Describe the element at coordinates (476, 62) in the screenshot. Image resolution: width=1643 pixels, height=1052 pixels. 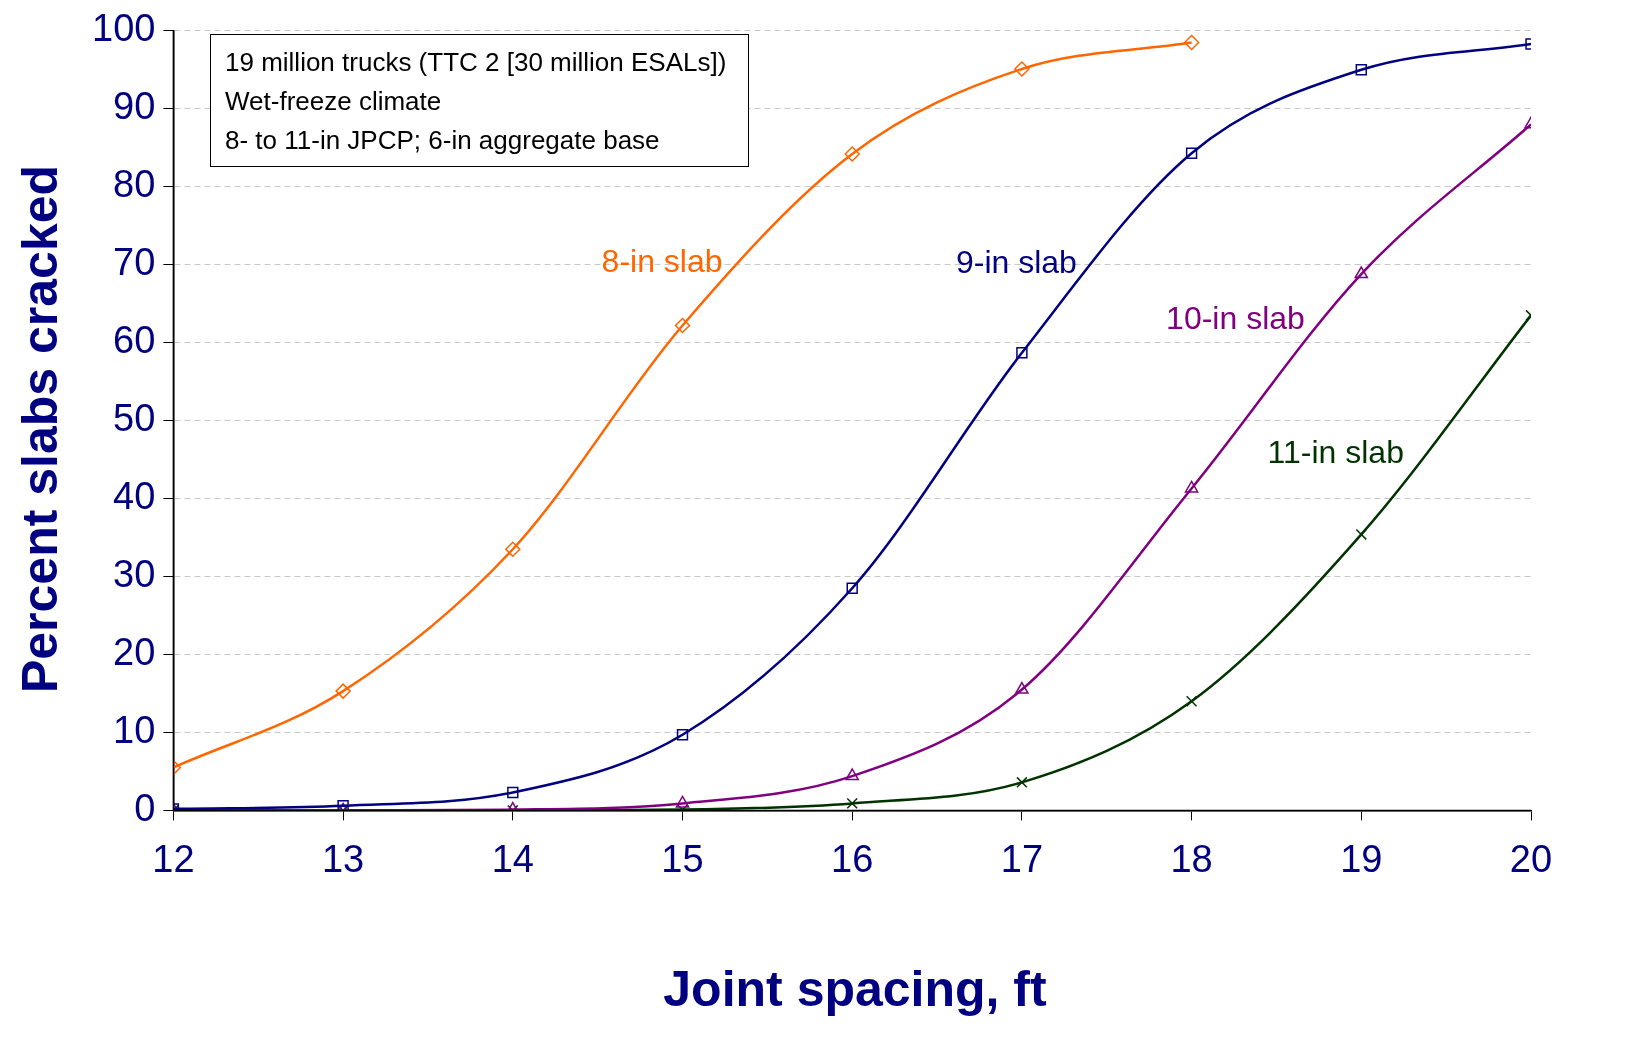
I see `annotation: 19 million trucks (TTC 2 [30 million ESALs])` at that location.